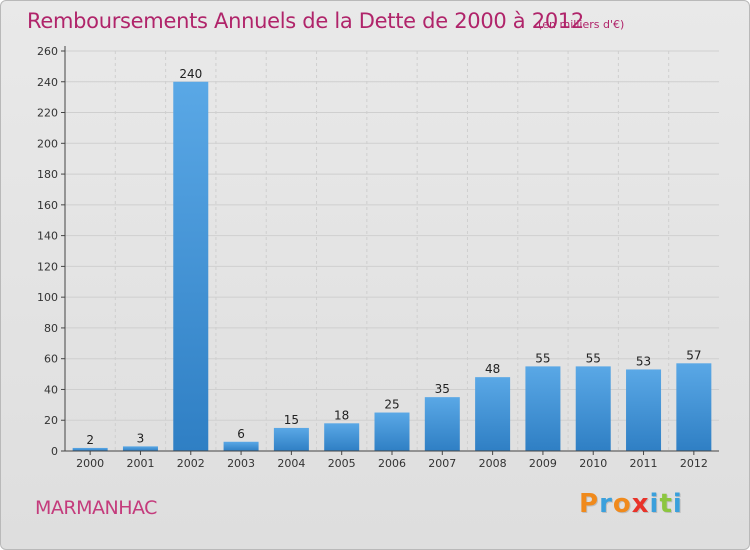  Describe the element at coordinates (643, 361) in the screenshot. I see `data-label: 53` at that location.